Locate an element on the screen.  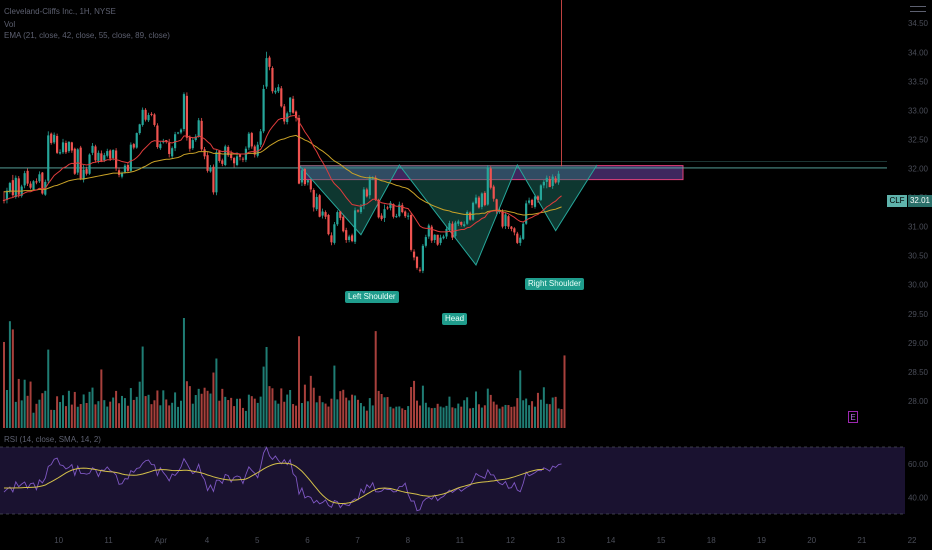
time-tick-label: Apr is located at coordinates (161, 540).